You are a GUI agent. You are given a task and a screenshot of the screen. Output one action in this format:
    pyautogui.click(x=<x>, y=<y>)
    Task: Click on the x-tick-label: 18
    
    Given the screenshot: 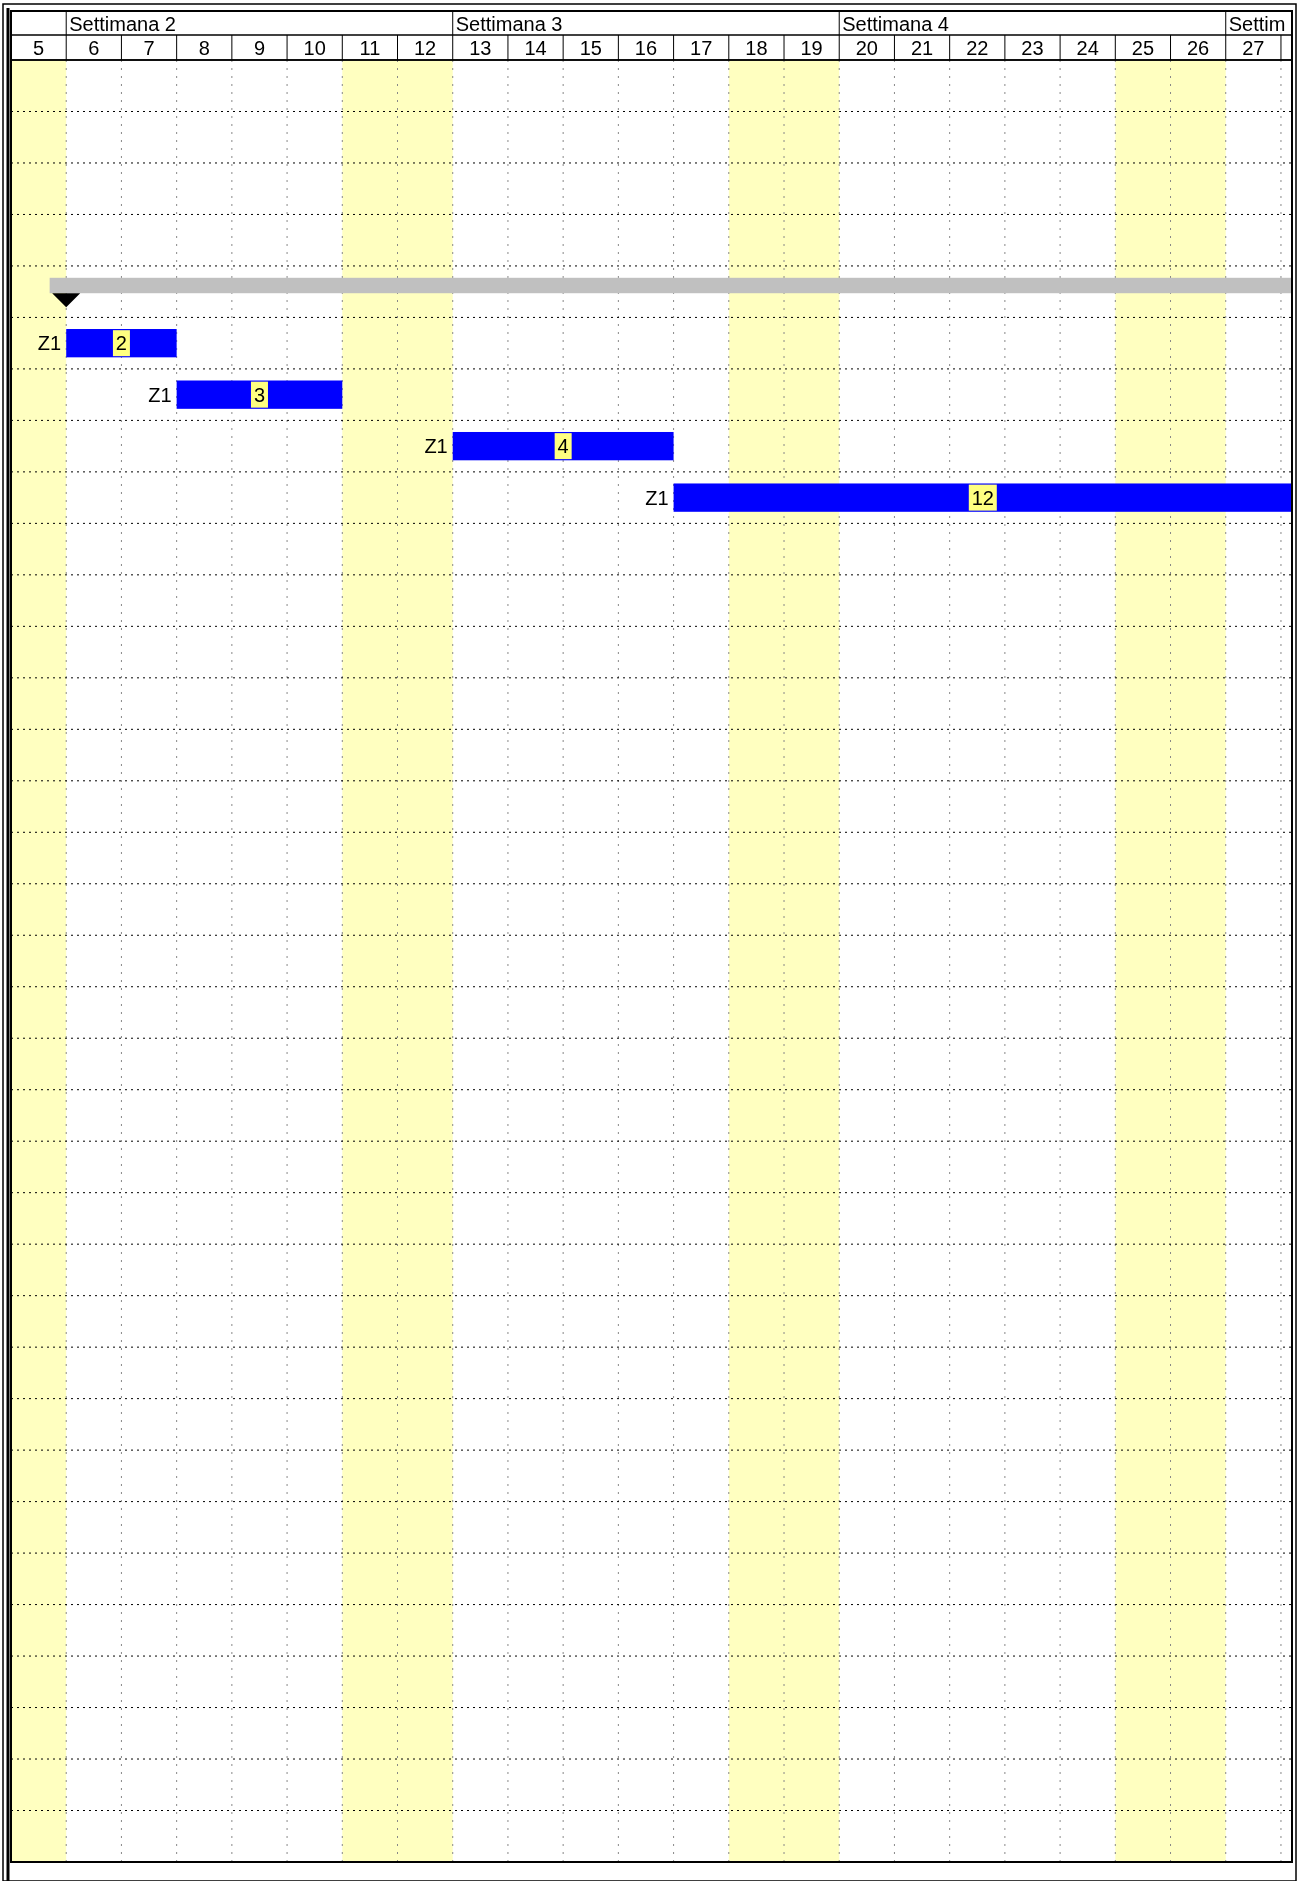 What is the action you would take?
    pyautogui.click(x=756, y=48)
    